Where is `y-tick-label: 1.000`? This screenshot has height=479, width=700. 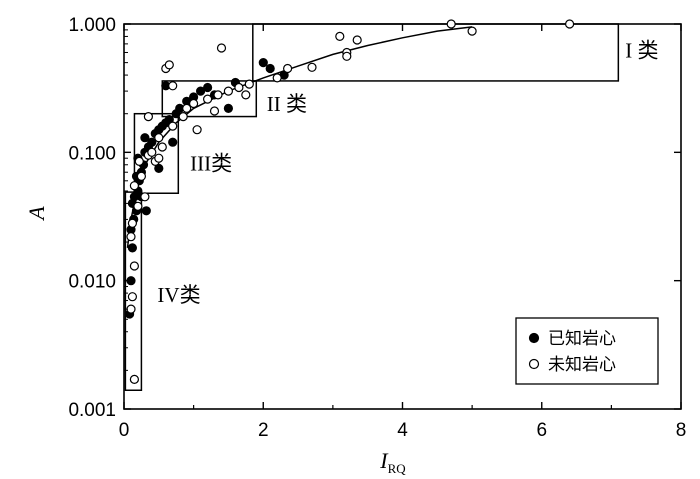 y-tick-label: 1.000 is located at coordinates (92, 25).